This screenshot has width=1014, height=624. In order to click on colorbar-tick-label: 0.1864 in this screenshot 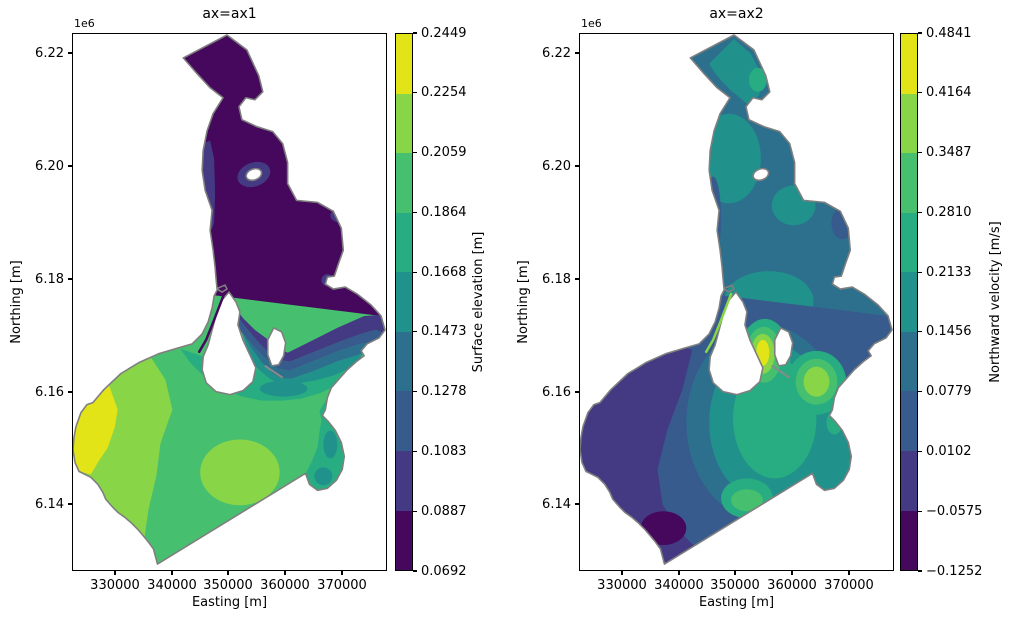, I will do `click(444, 212)`.